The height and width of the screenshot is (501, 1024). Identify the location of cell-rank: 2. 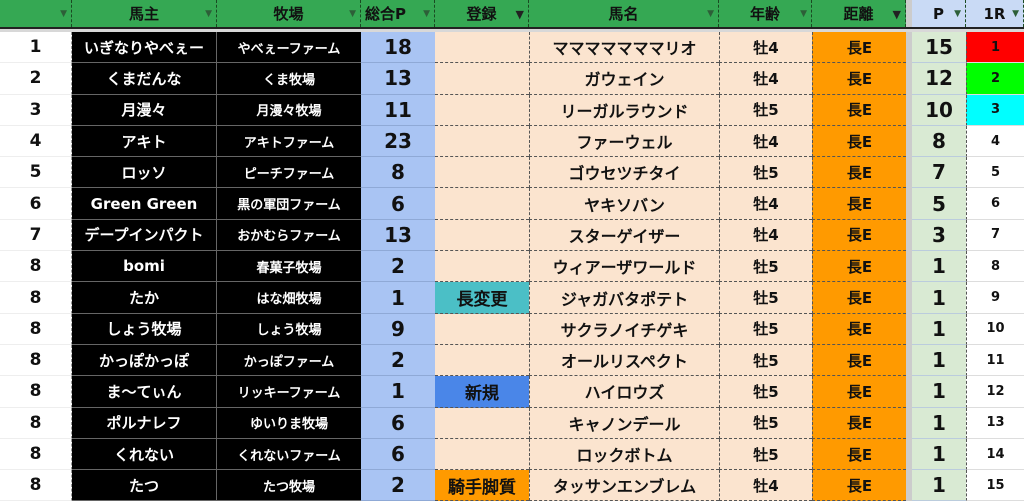
(36, 79).